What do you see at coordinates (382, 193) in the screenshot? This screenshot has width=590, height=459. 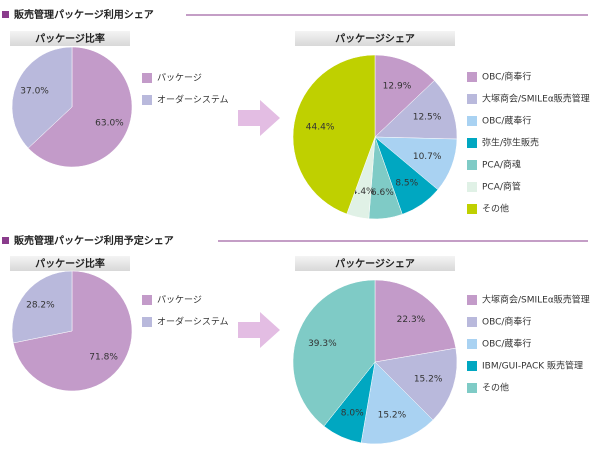 I see `slice-label: 6.6%` at bounding box center [382, 193].